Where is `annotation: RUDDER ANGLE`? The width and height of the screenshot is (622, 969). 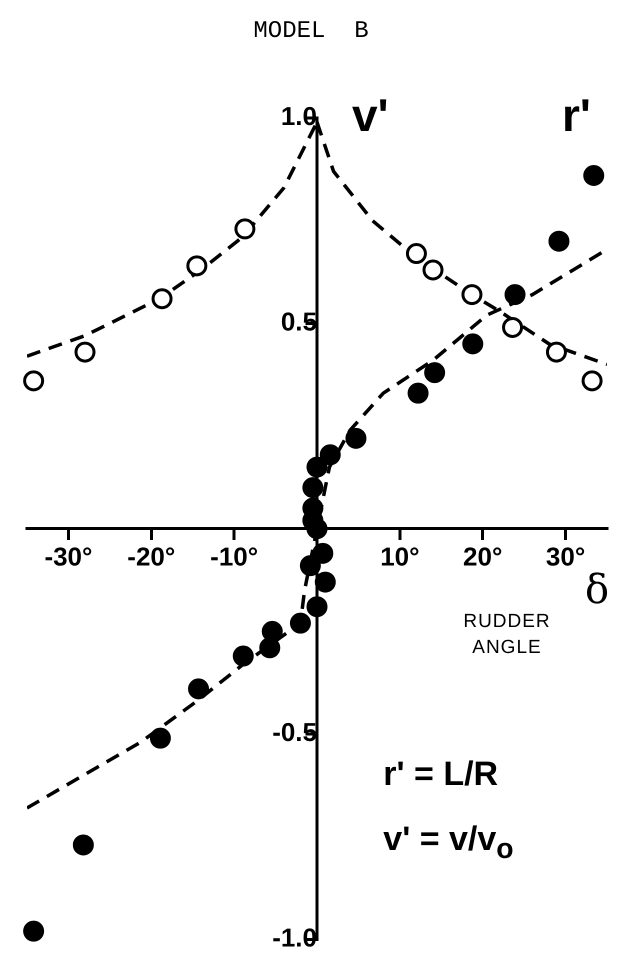 annotation: RUDDER ANGLE is located at coordinates (507, 635).